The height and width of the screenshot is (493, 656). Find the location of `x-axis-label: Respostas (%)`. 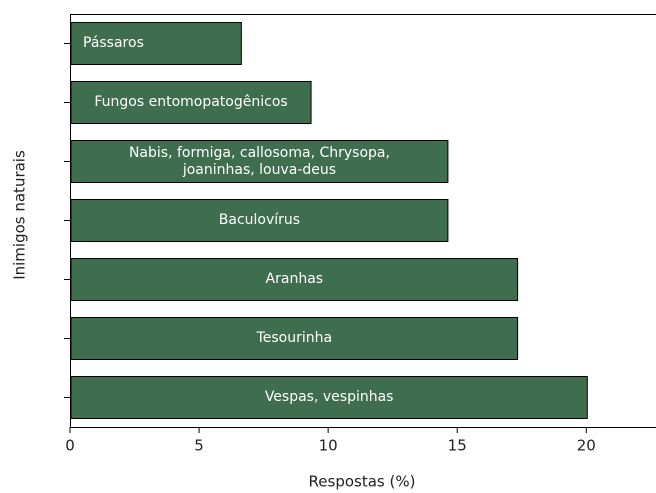

x-axis-label: Respostas (%) is located at coordinates (362, 482).